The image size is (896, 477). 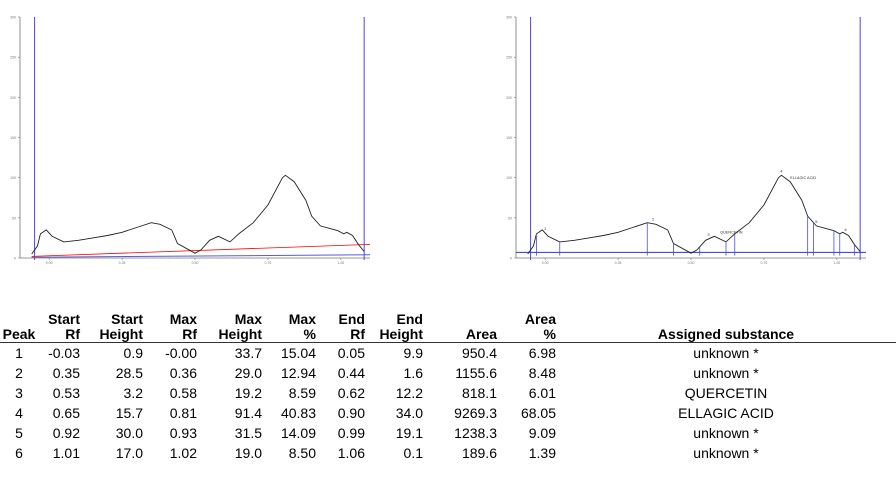 What do you see at coordinates (542, 392) in the screenshot?
I see `table-cell: 6.01` at bounding box center [542, 392].